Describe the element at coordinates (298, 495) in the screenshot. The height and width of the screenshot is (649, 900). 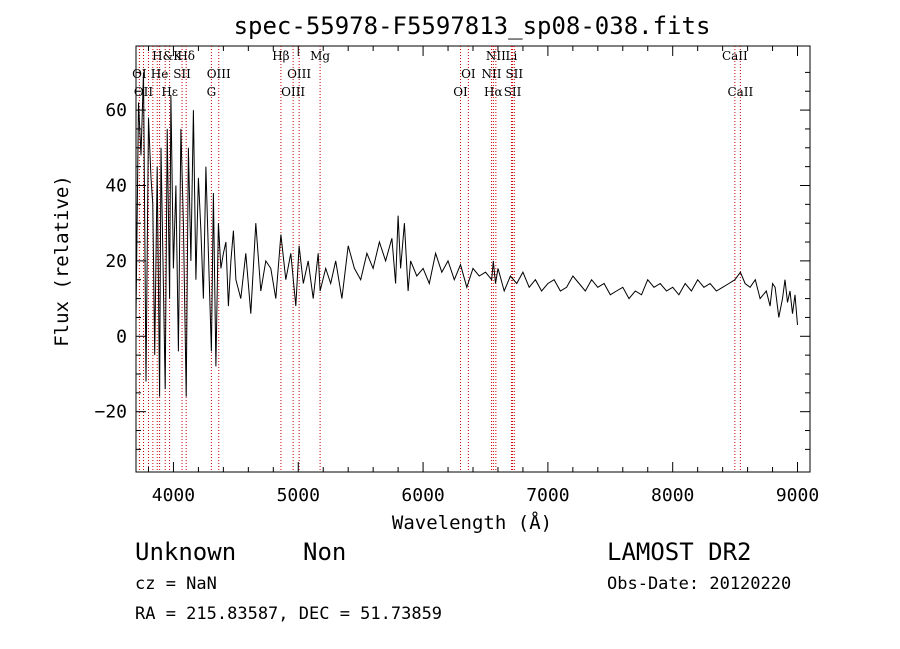
I see `x-tick-label: 5000` at that location.